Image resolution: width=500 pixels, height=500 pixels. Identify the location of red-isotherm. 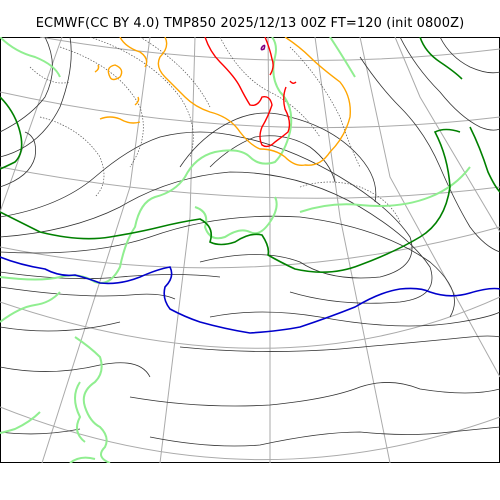
(250, 92).